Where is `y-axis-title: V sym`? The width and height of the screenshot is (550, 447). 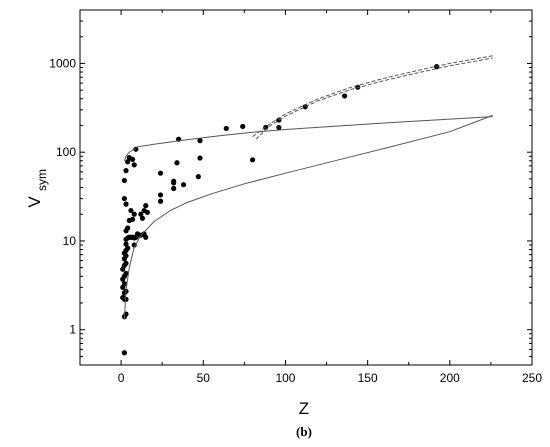
y-axis-title: V sym is located at coordinates (37, 188).